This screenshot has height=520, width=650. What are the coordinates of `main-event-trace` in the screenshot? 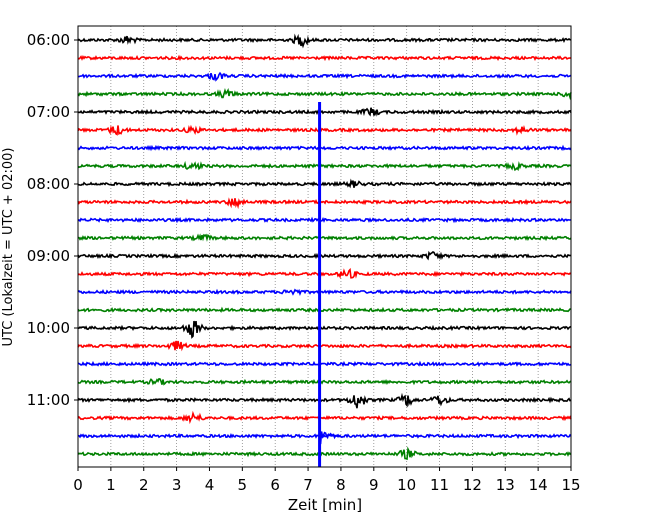 It's located at (329, 284).